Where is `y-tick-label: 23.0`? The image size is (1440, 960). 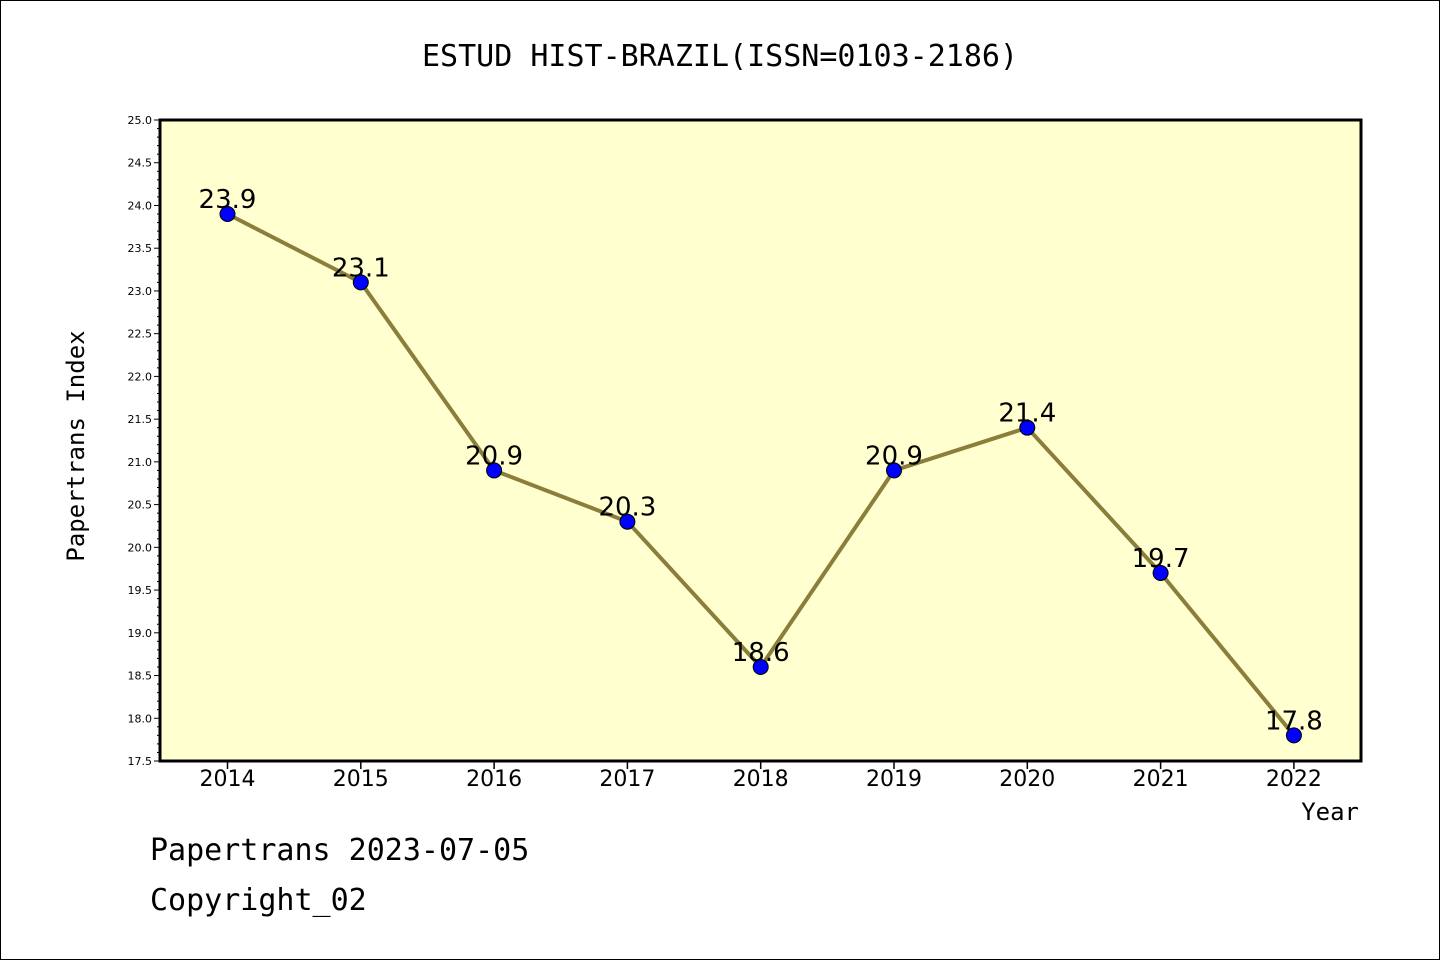
y-tick-label: 23.0 is located at coordinates (140, 291).